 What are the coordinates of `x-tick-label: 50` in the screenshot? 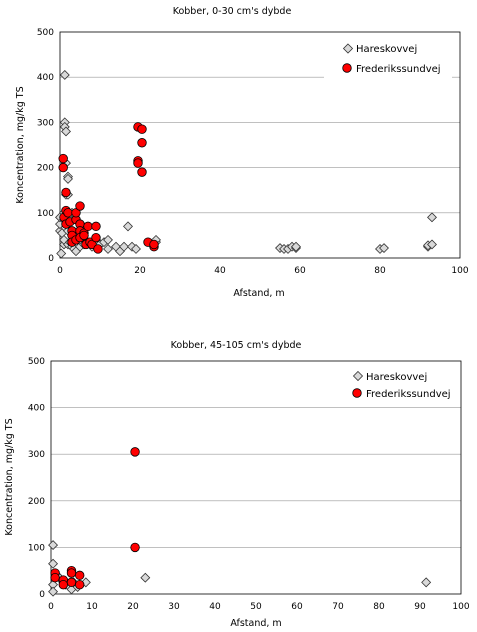 It's located at (256, 607).